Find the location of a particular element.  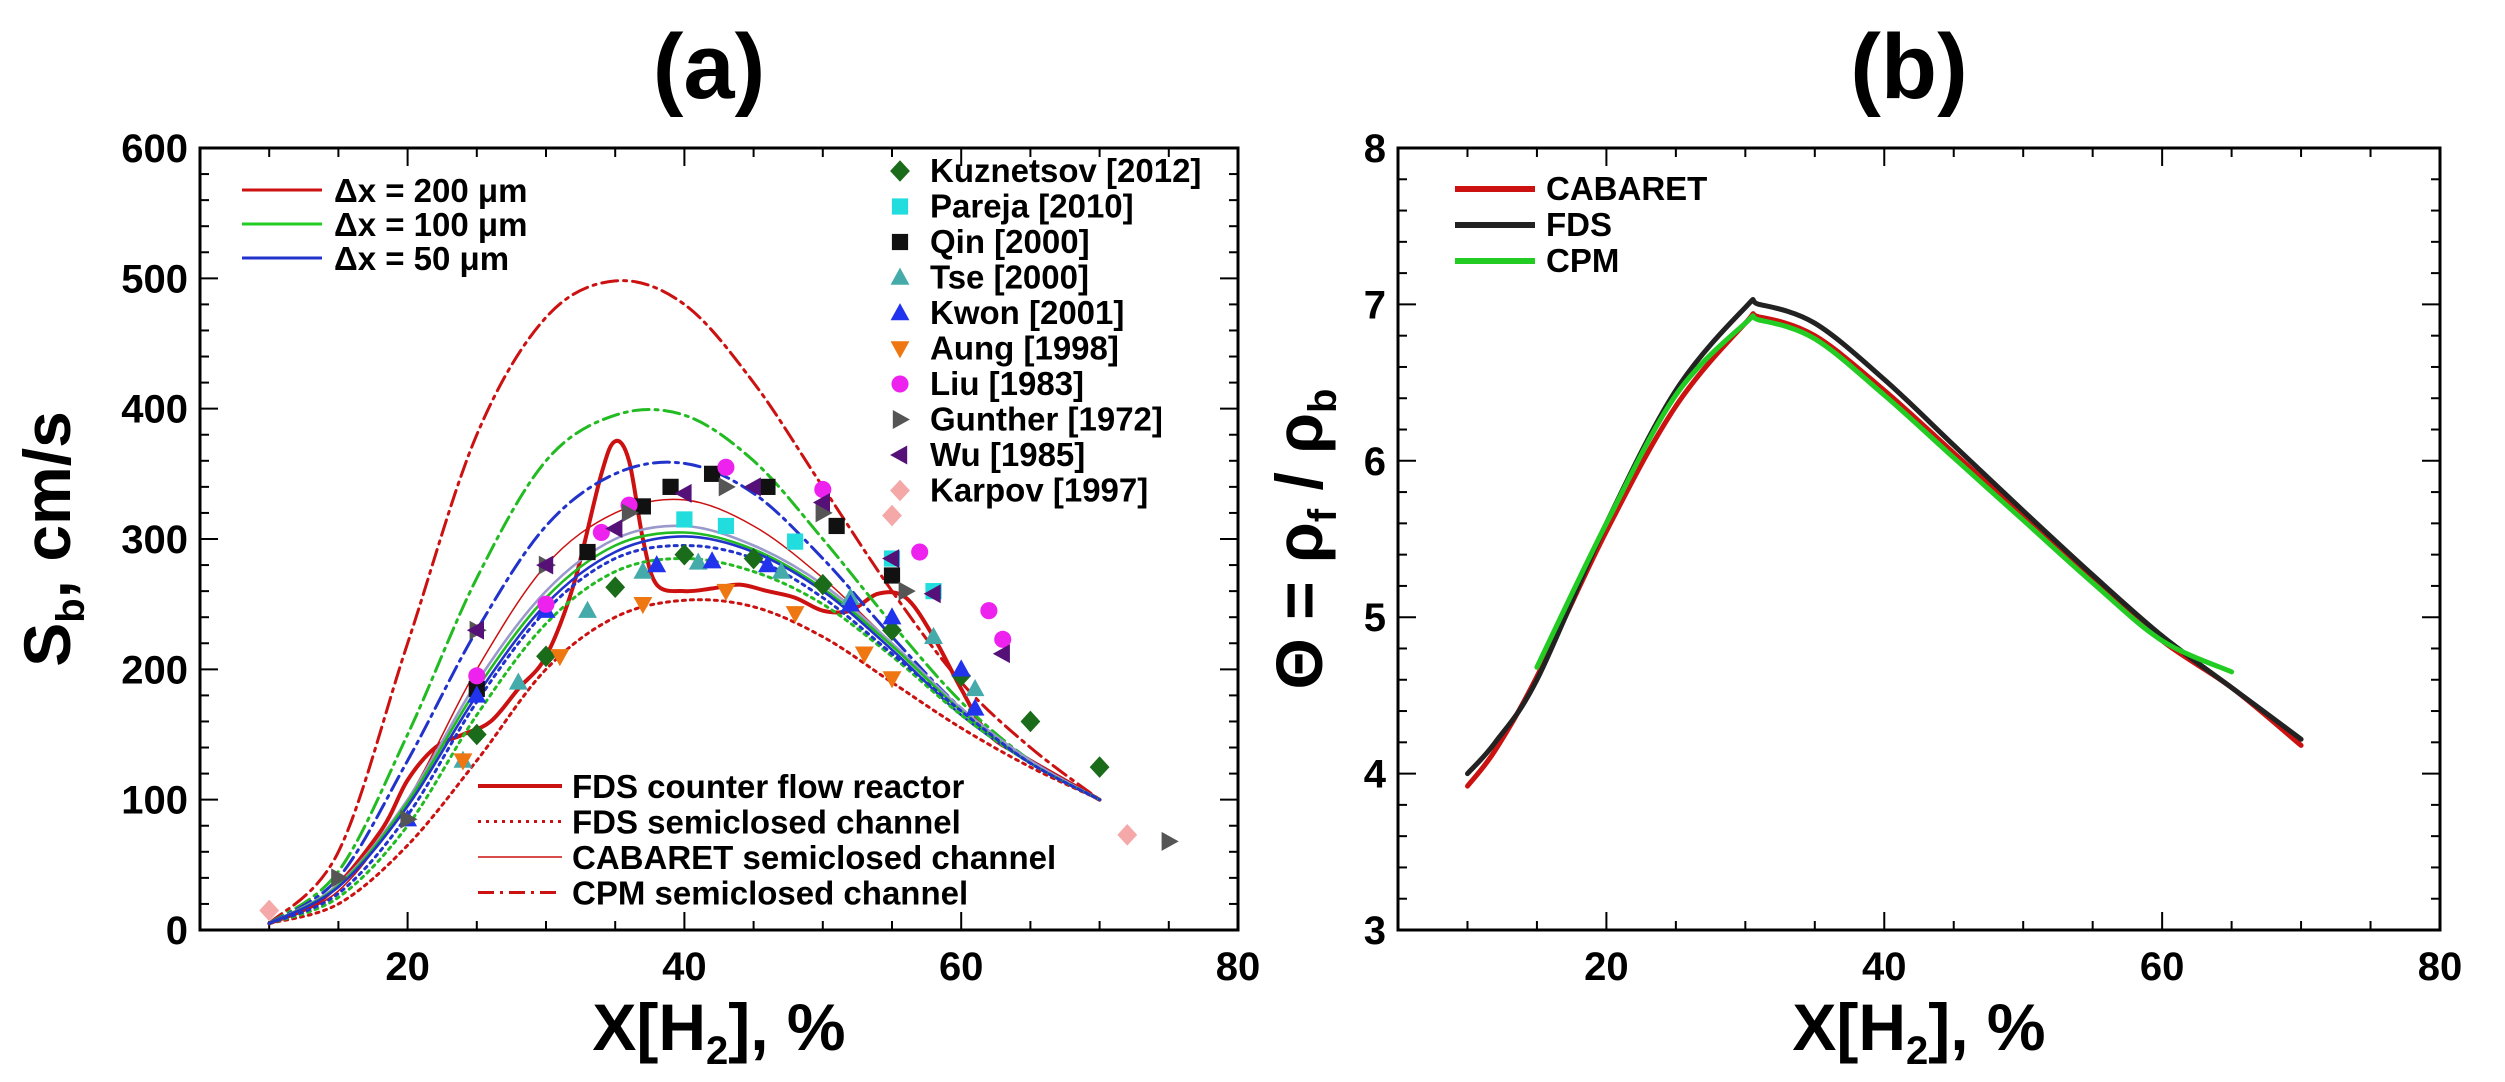

legend-label: CABARET is located at coordinates (1626, 188).